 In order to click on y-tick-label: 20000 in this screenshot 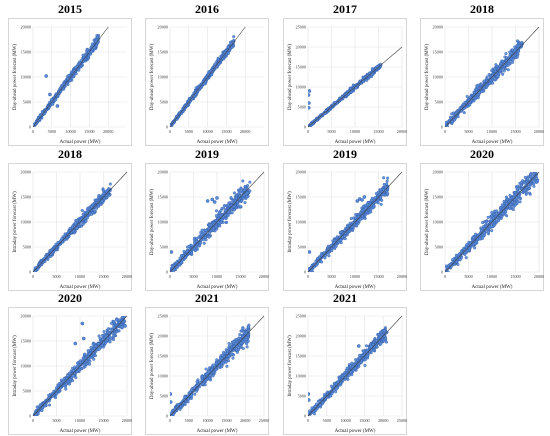, I will do `click(26, 27)`.